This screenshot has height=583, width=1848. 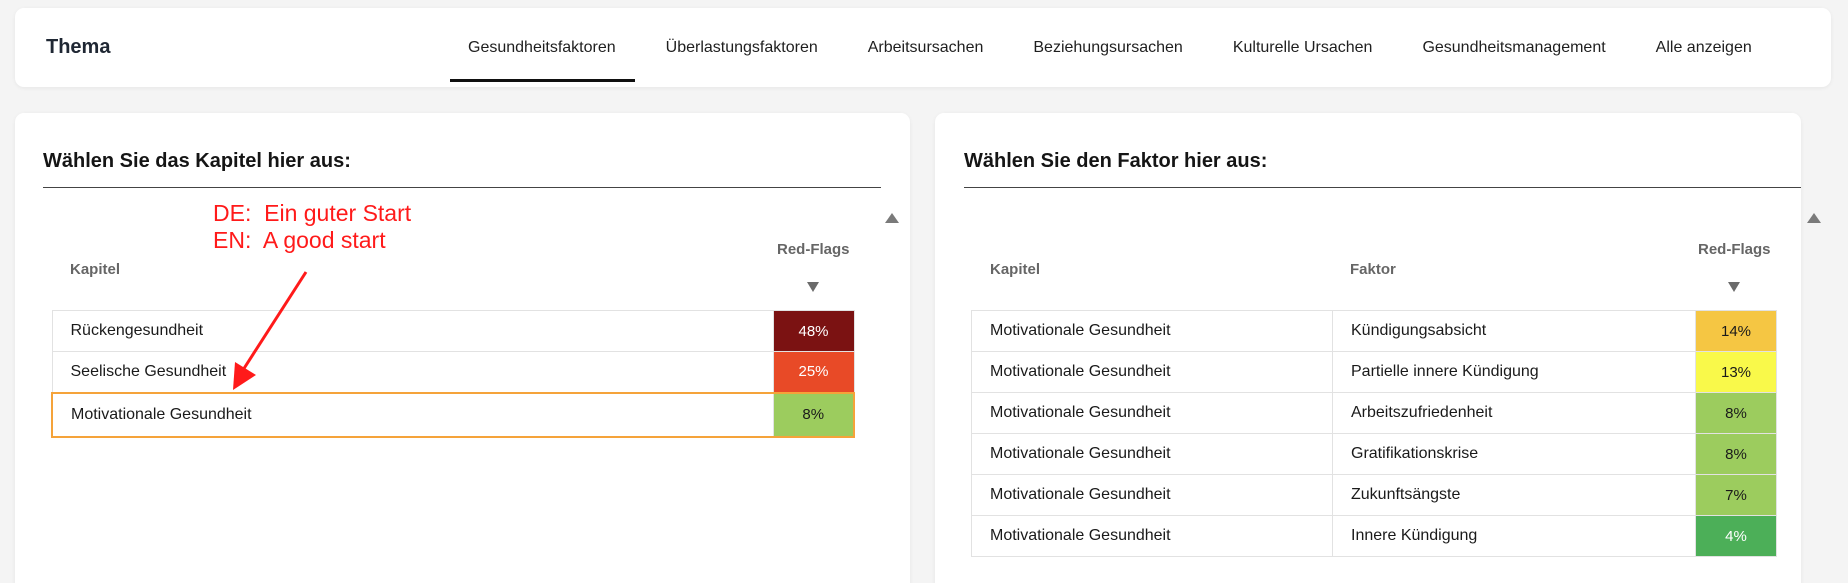 I want to click on annotation-en: EN: A good start, so click(x=299, y=240).